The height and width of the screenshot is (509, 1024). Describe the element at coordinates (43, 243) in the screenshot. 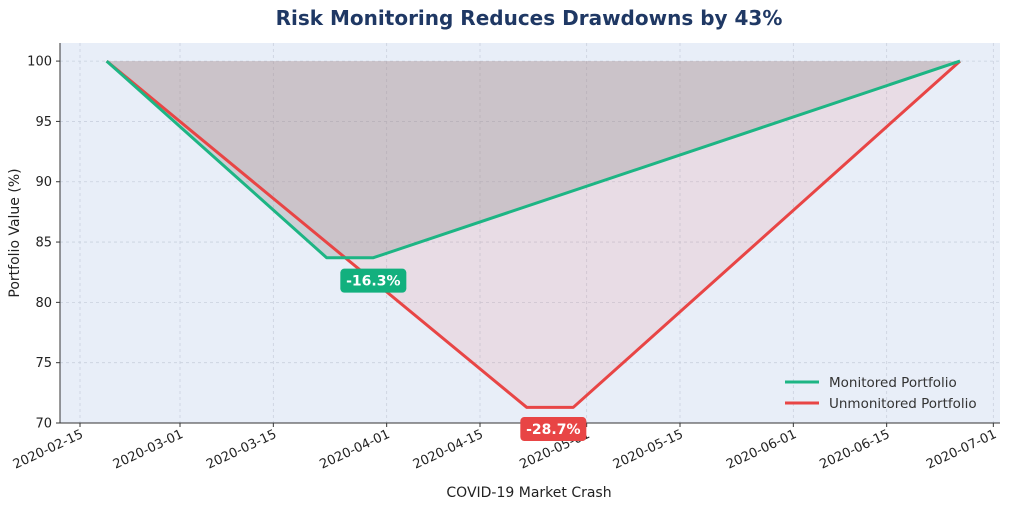

I see `y-tick-label: 85` at that location.